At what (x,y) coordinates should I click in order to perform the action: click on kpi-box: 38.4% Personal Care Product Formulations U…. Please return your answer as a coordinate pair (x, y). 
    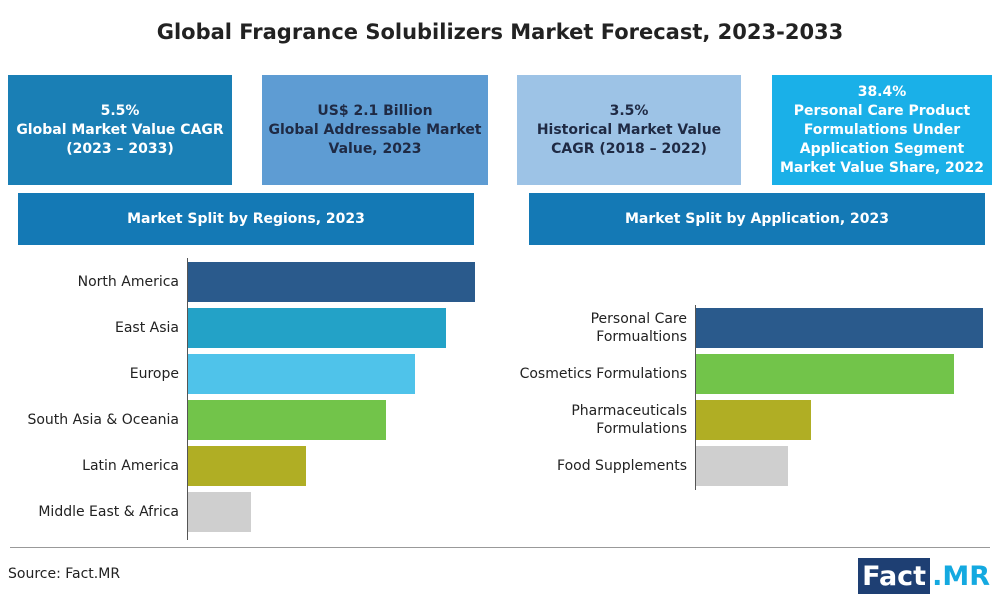
    Looking at the image, I should click on (882, 130).